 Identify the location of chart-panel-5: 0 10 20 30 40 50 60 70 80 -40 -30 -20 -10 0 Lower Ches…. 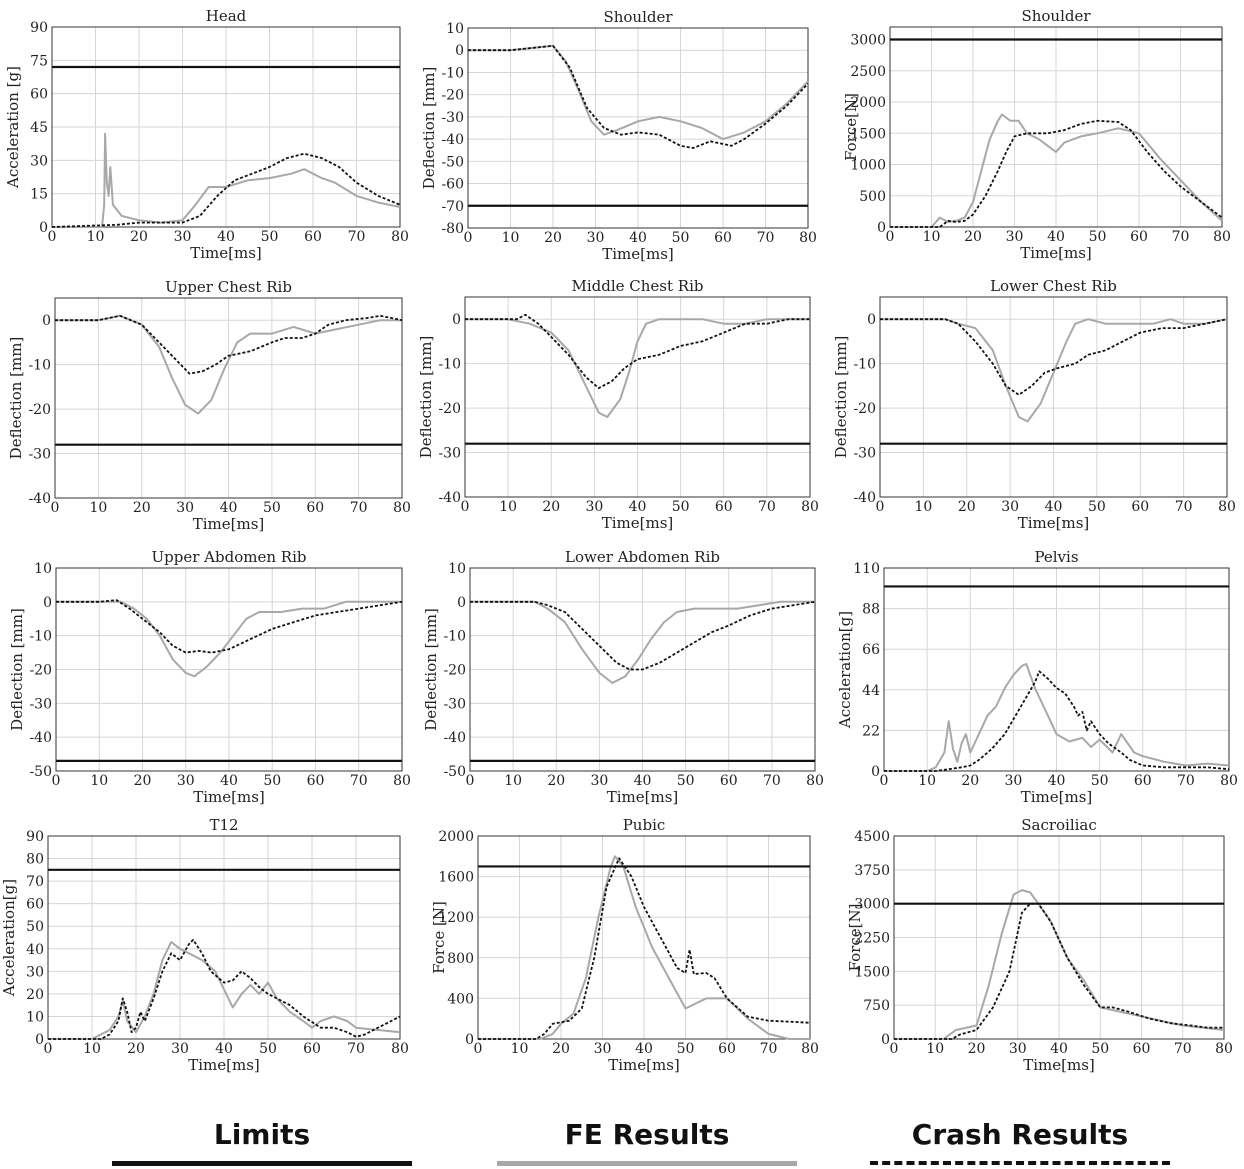
(1034, 404).